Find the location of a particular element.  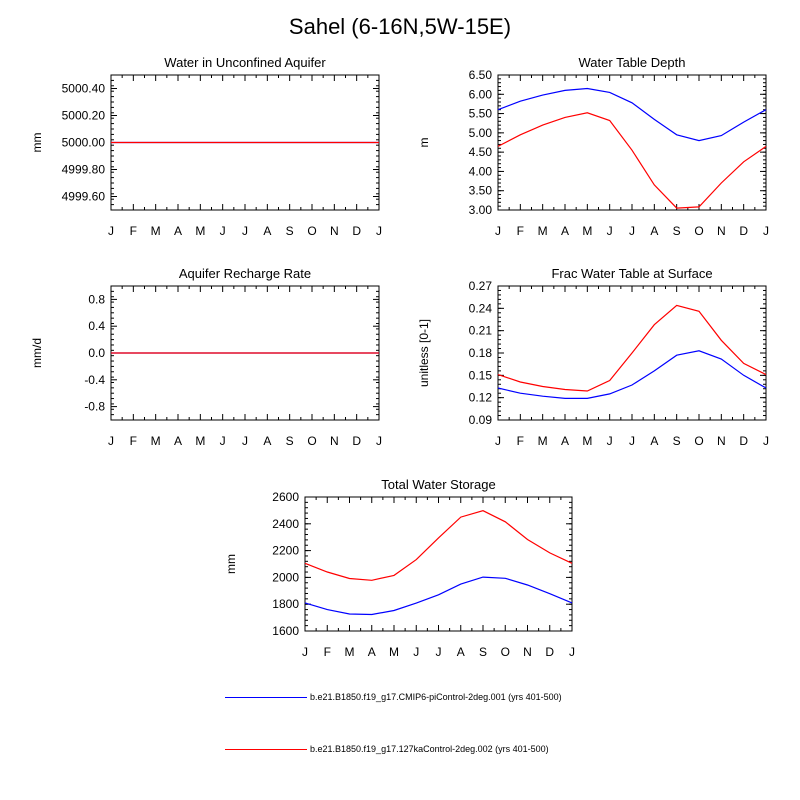

panel-title: Water in Unconfined Aquifer is located at coordinates (245, 62).